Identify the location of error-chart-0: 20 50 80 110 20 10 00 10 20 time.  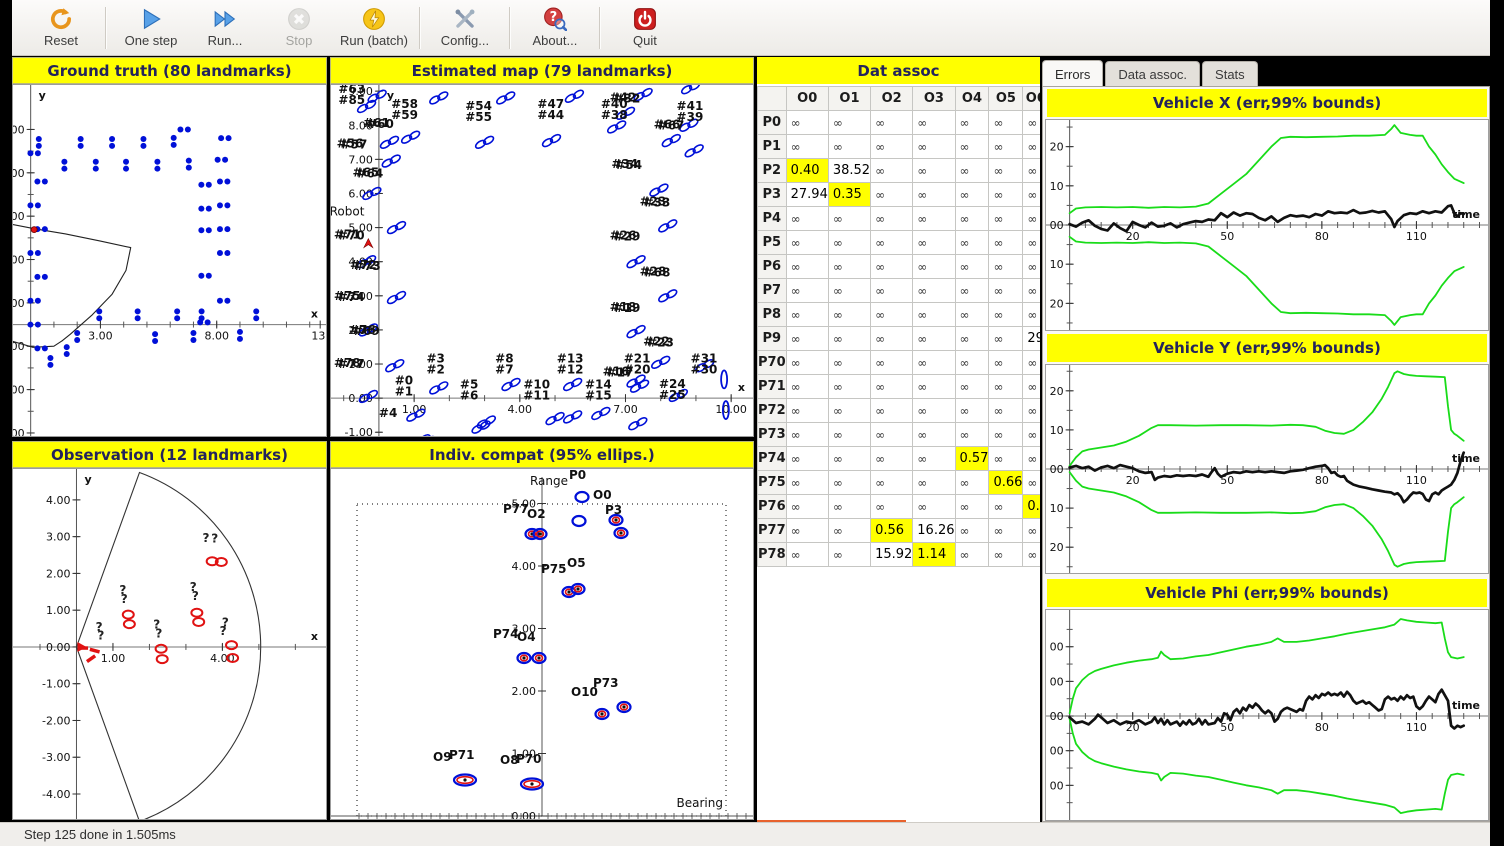
(1267, 225).